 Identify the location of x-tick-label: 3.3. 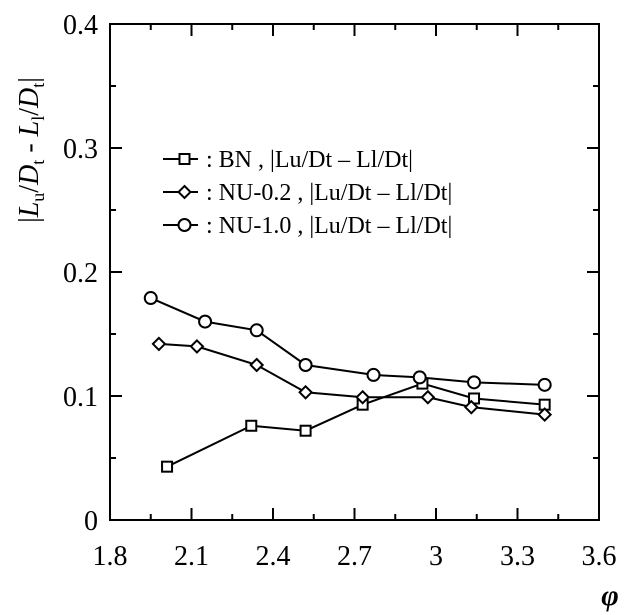
(517, 556).